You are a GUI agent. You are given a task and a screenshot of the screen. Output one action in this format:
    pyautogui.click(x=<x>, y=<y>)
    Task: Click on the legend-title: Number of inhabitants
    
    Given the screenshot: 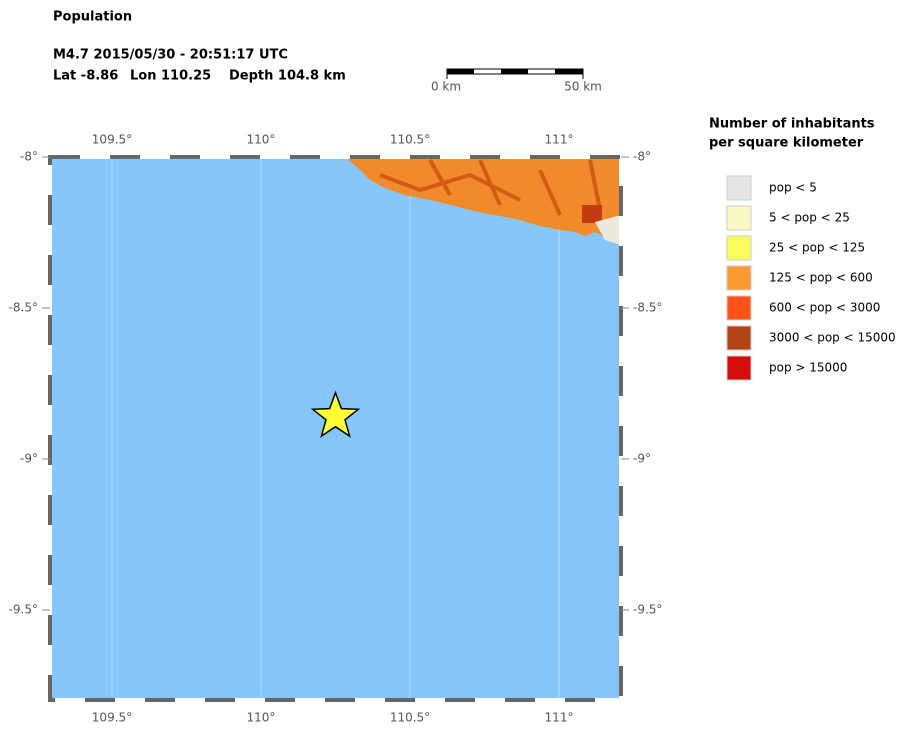 What is the action you would take?
    pyautogui.click(x=792, y=124)
    